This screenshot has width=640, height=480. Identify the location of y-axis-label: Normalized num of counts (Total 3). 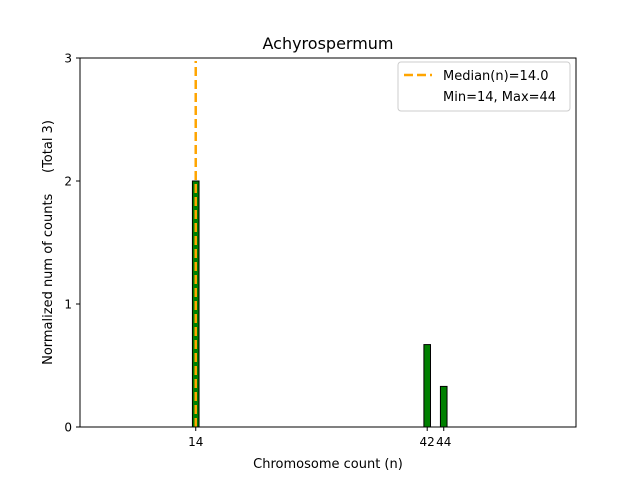
(48, 242).